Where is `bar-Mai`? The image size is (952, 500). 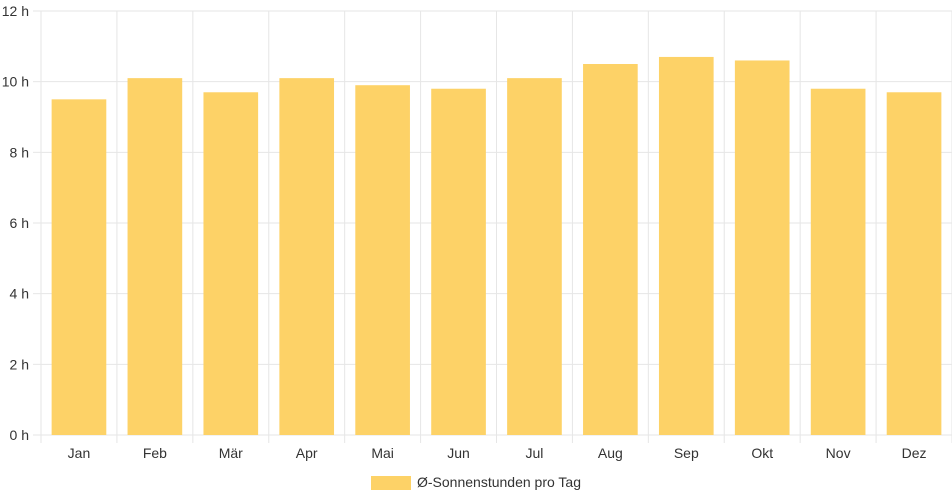
bar-Mai is located at coordinates (382, 260).